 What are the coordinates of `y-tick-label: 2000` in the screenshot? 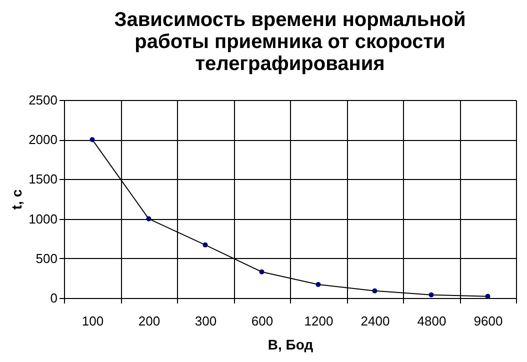 It's located at (43, 140).